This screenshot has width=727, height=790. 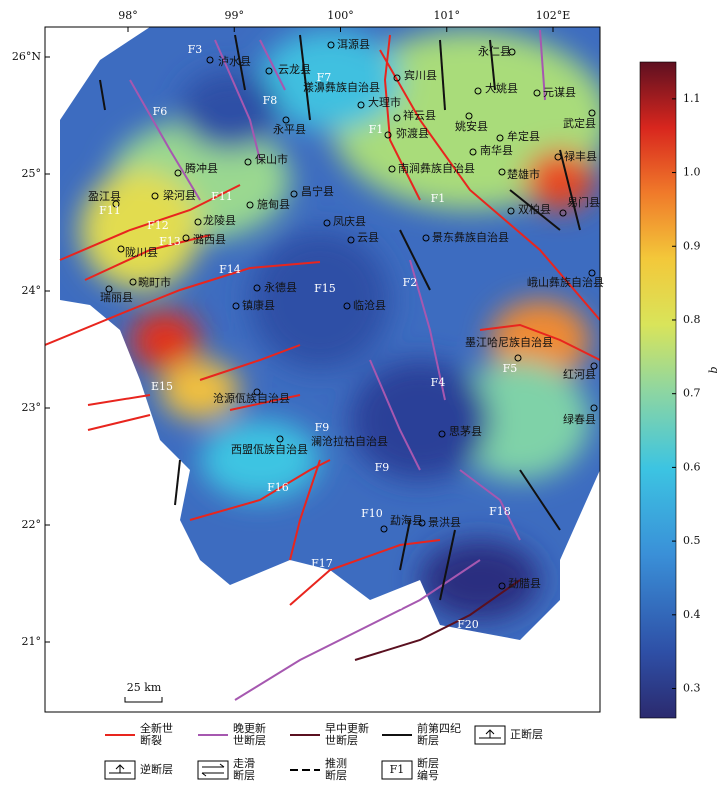 What do you see at coordinates (559, 92) in the screenshot?
I see `place-label: 元谋县` at bounding box center [559, 92].